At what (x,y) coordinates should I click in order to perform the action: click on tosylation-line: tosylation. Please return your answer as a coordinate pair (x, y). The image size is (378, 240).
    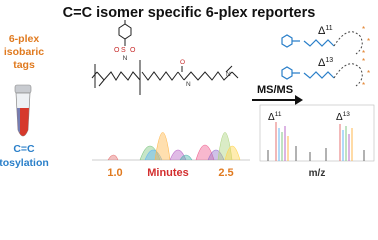
    Looking at the image, I should click on (24, 163).